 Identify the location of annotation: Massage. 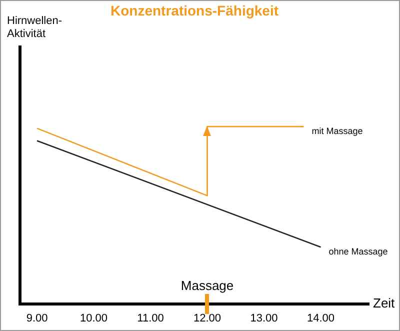
(207, 285).